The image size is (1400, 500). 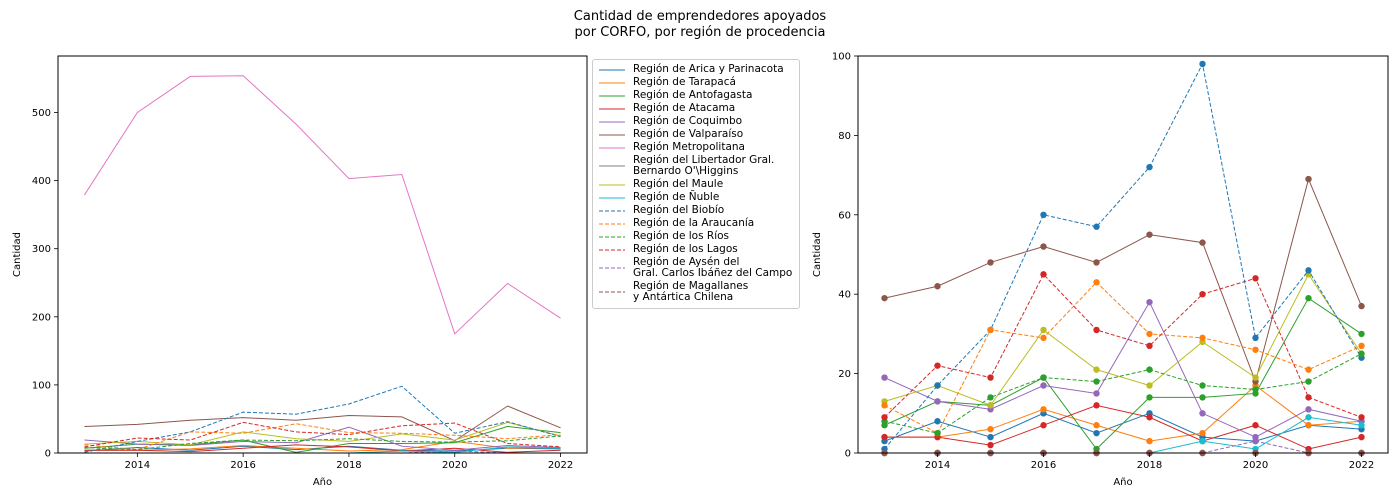 I want to click on legend-label: Región de Valparaíso, so click(x=688, y=134).